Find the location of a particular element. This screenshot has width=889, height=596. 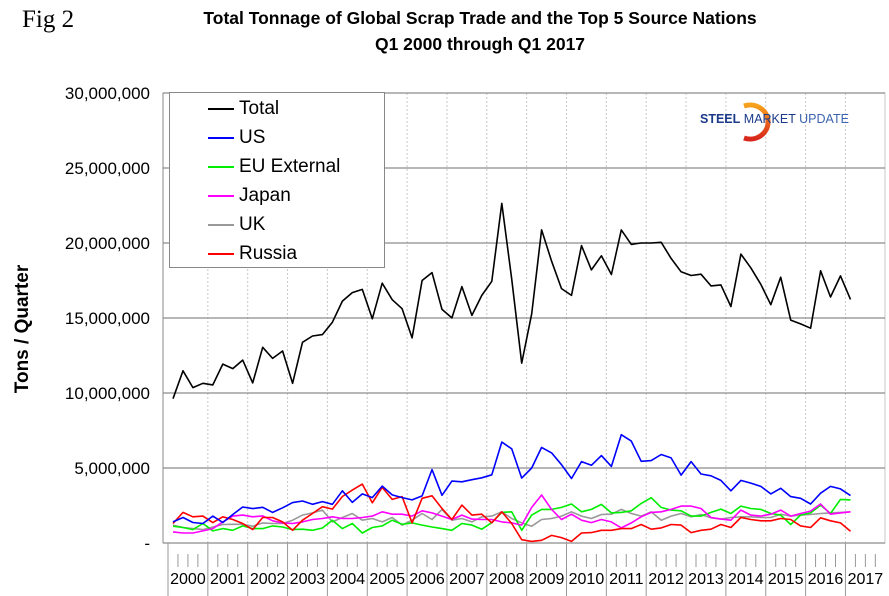

legend-item-total: Total is located at coordinates (224, 109).